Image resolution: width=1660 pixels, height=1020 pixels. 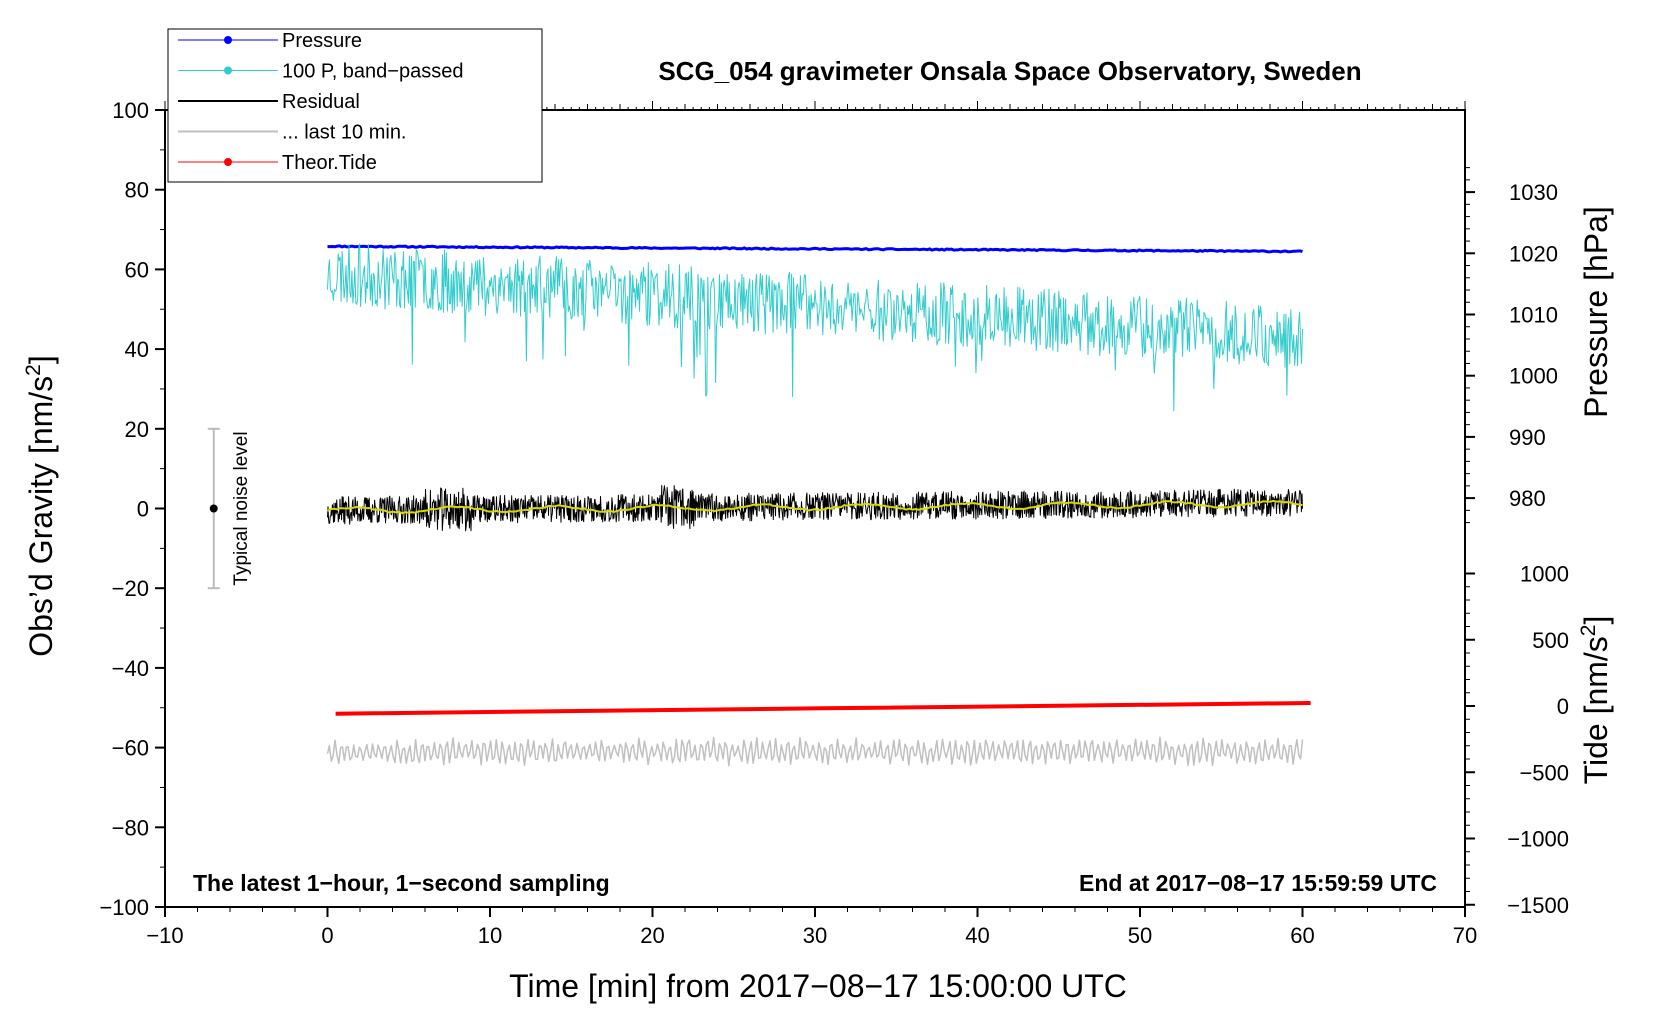 What do you see at coordinates (241, 508) in the screenshot?
I see `noise-label: Typical noise level` at bounding box center [241, 508].